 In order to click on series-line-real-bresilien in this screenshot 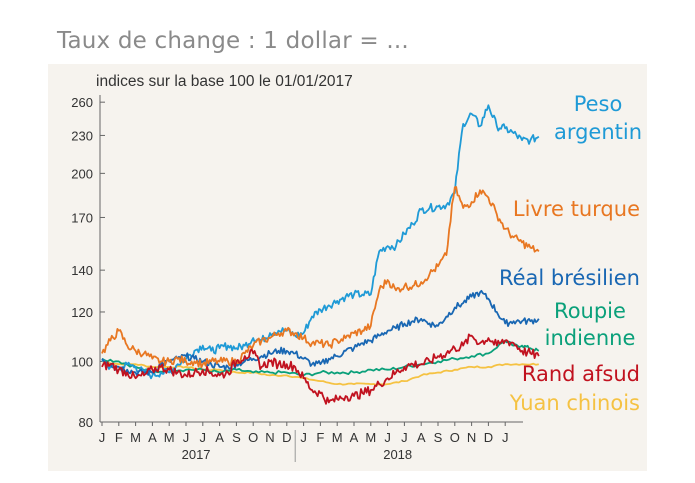, I will do `click(320, 333)`.